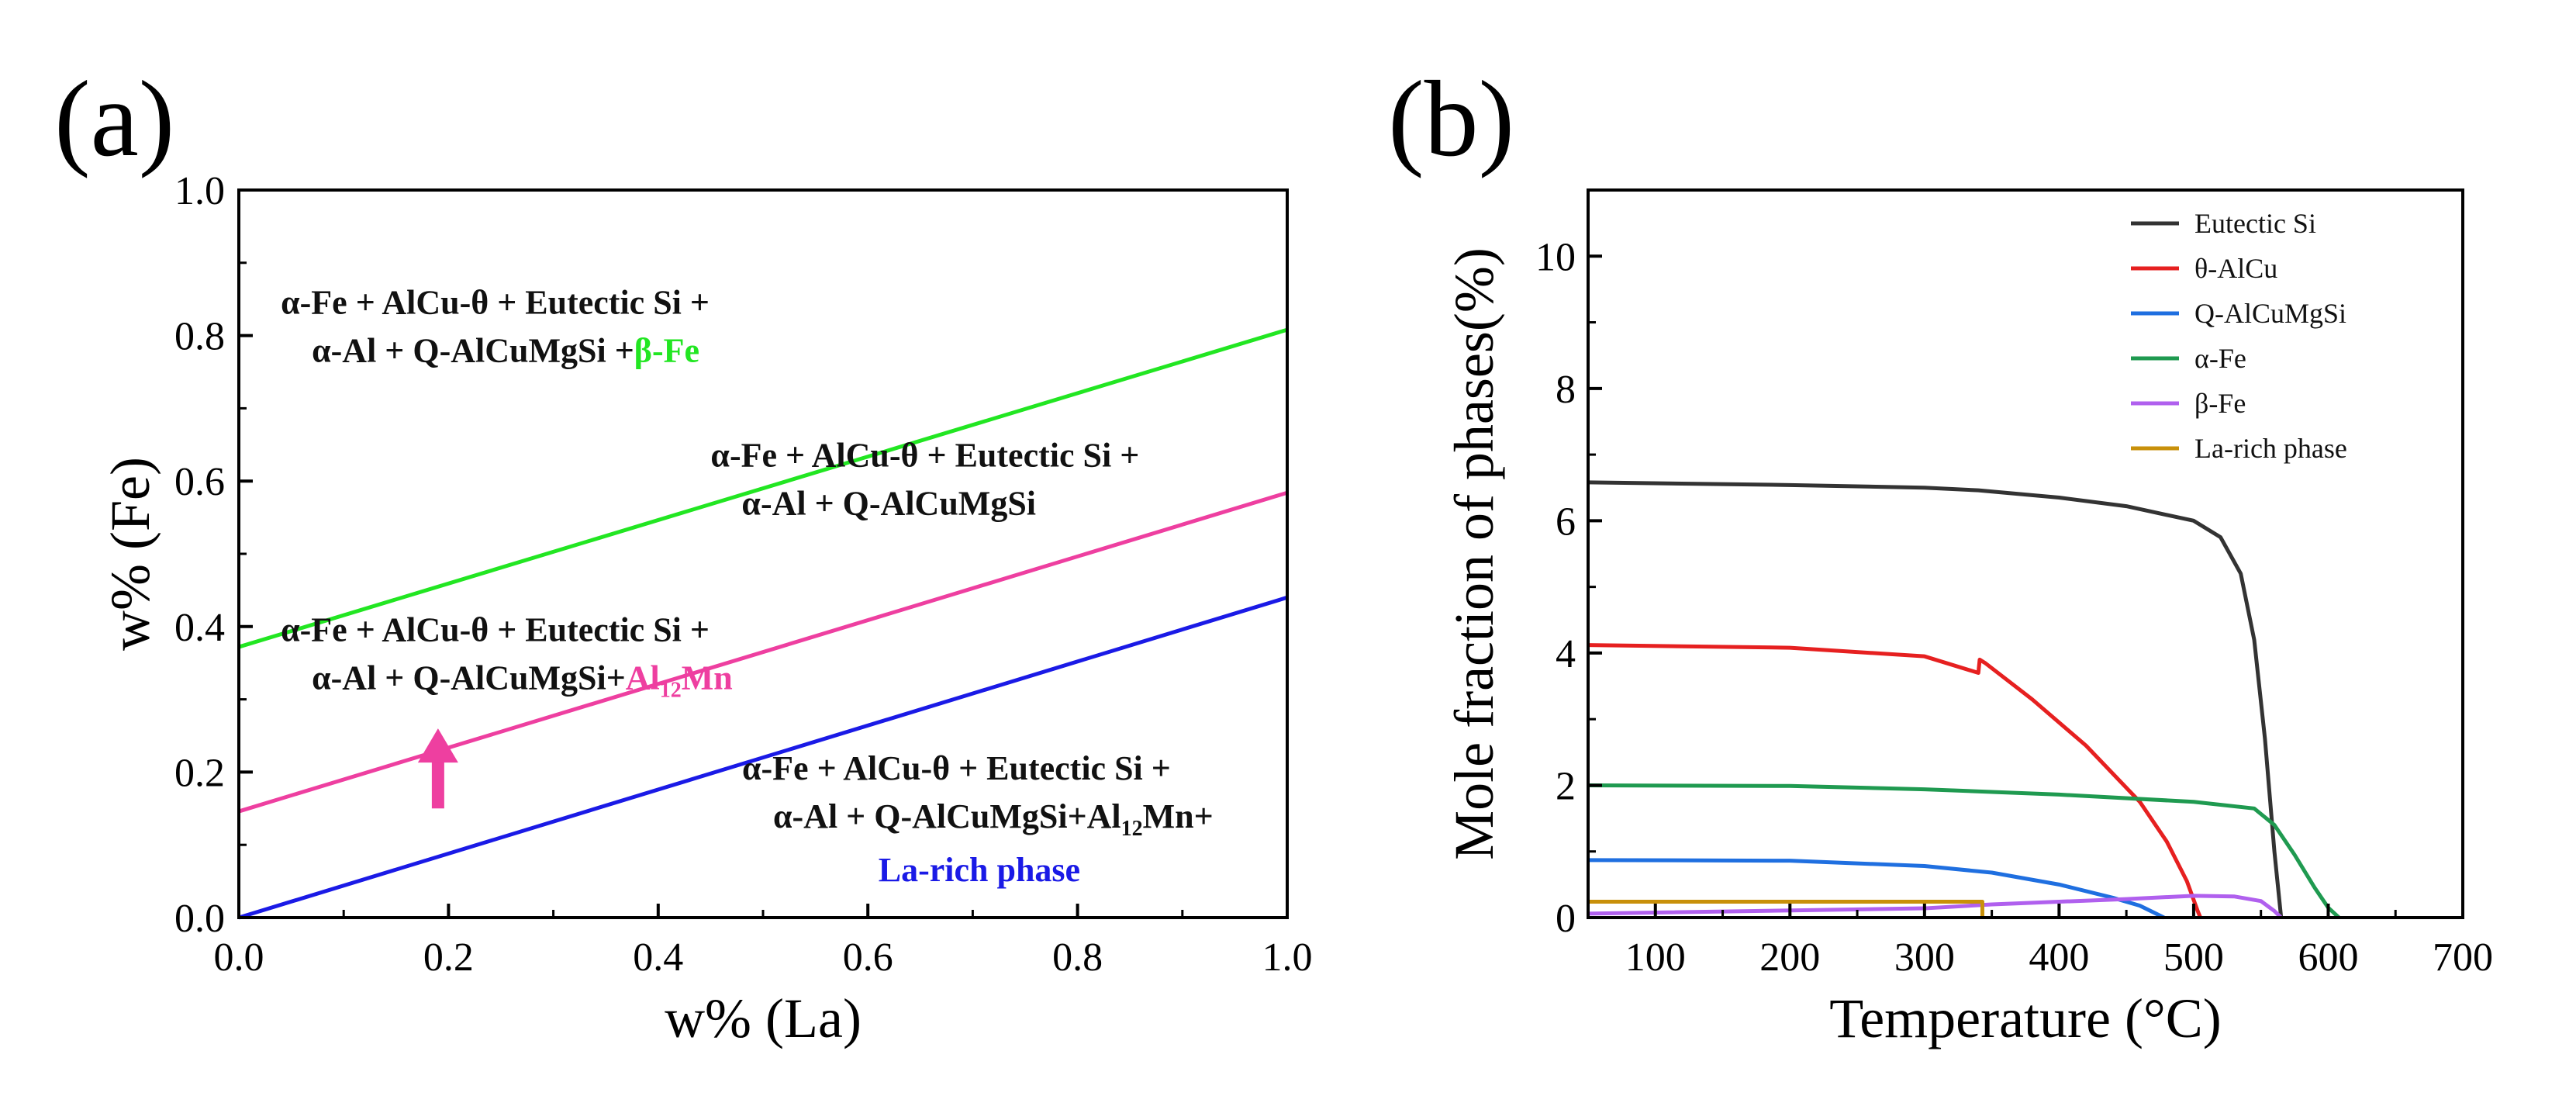 The width and height of the screenshot is (2576, 1096). What do you see at coordinates (868, 957) in the screenshot?
I see `chart-a-x-tick-label: 0.6` at bounding box center [868, 957].